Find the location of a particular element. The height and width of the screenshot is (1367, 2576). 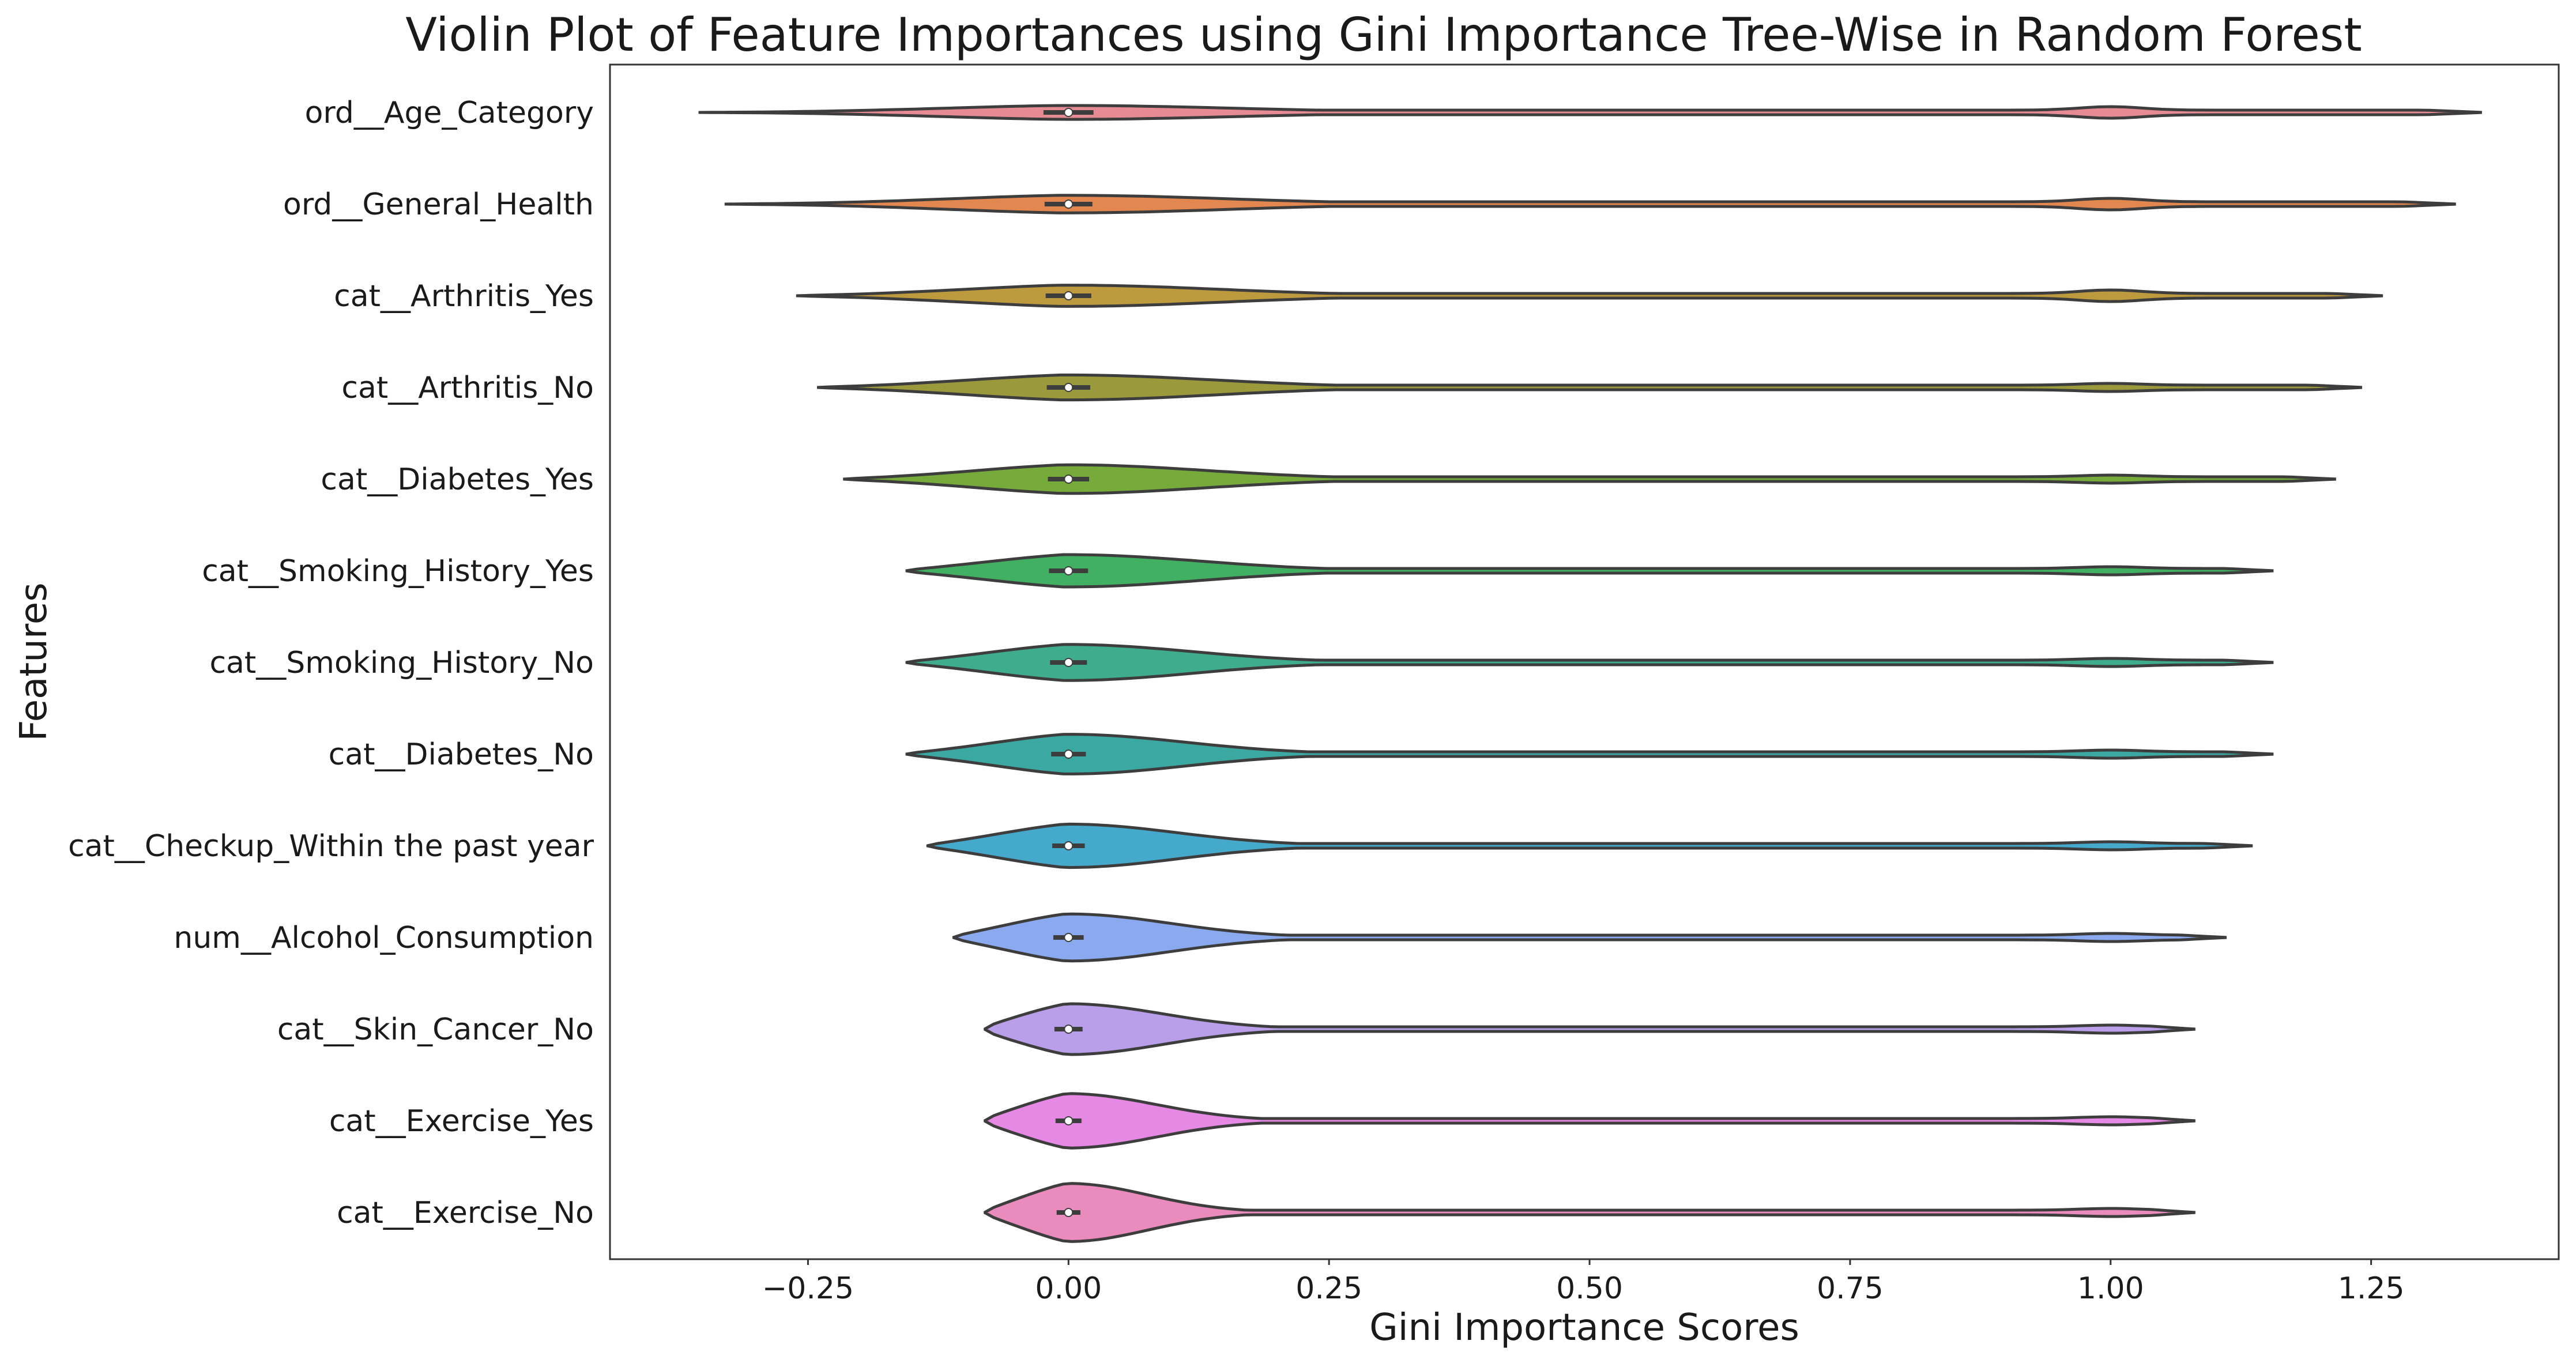

x-tick-label: 0.00 is located at coordinates (1068, 1288).